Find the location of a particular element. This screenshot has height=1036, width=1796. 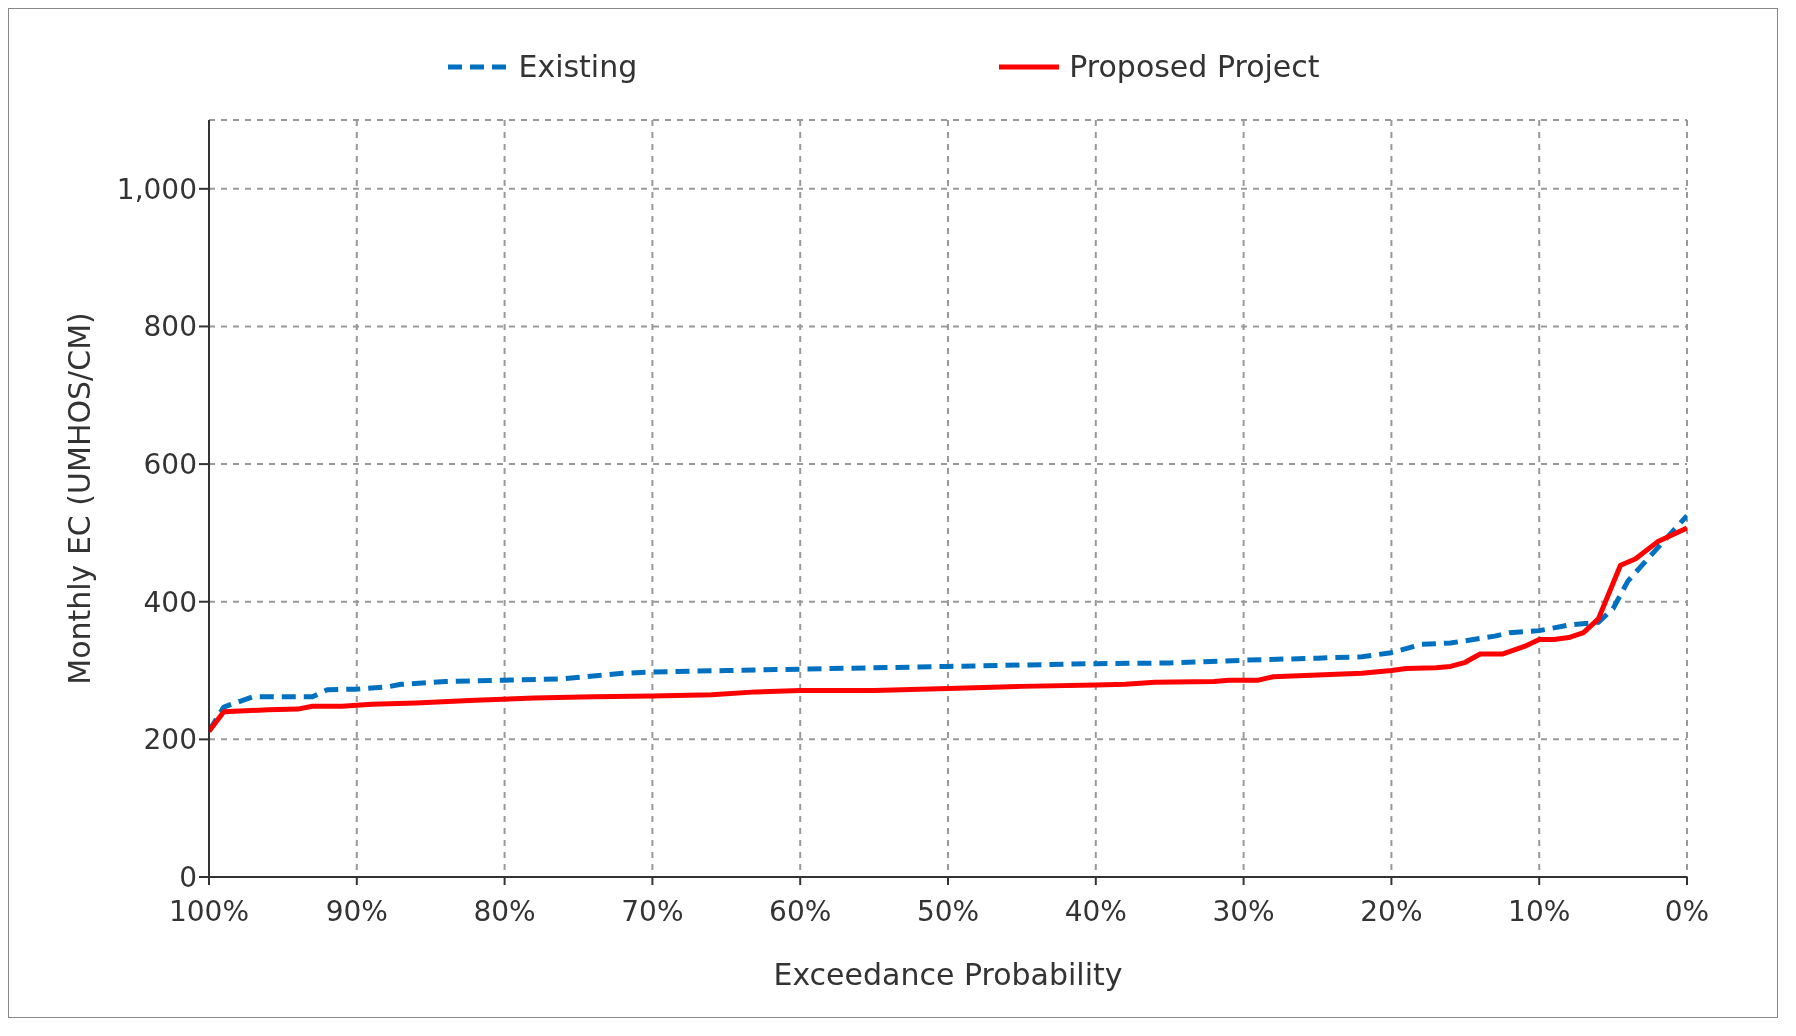

y-tick-label: 1,000 is located at coordinates (156, 189).